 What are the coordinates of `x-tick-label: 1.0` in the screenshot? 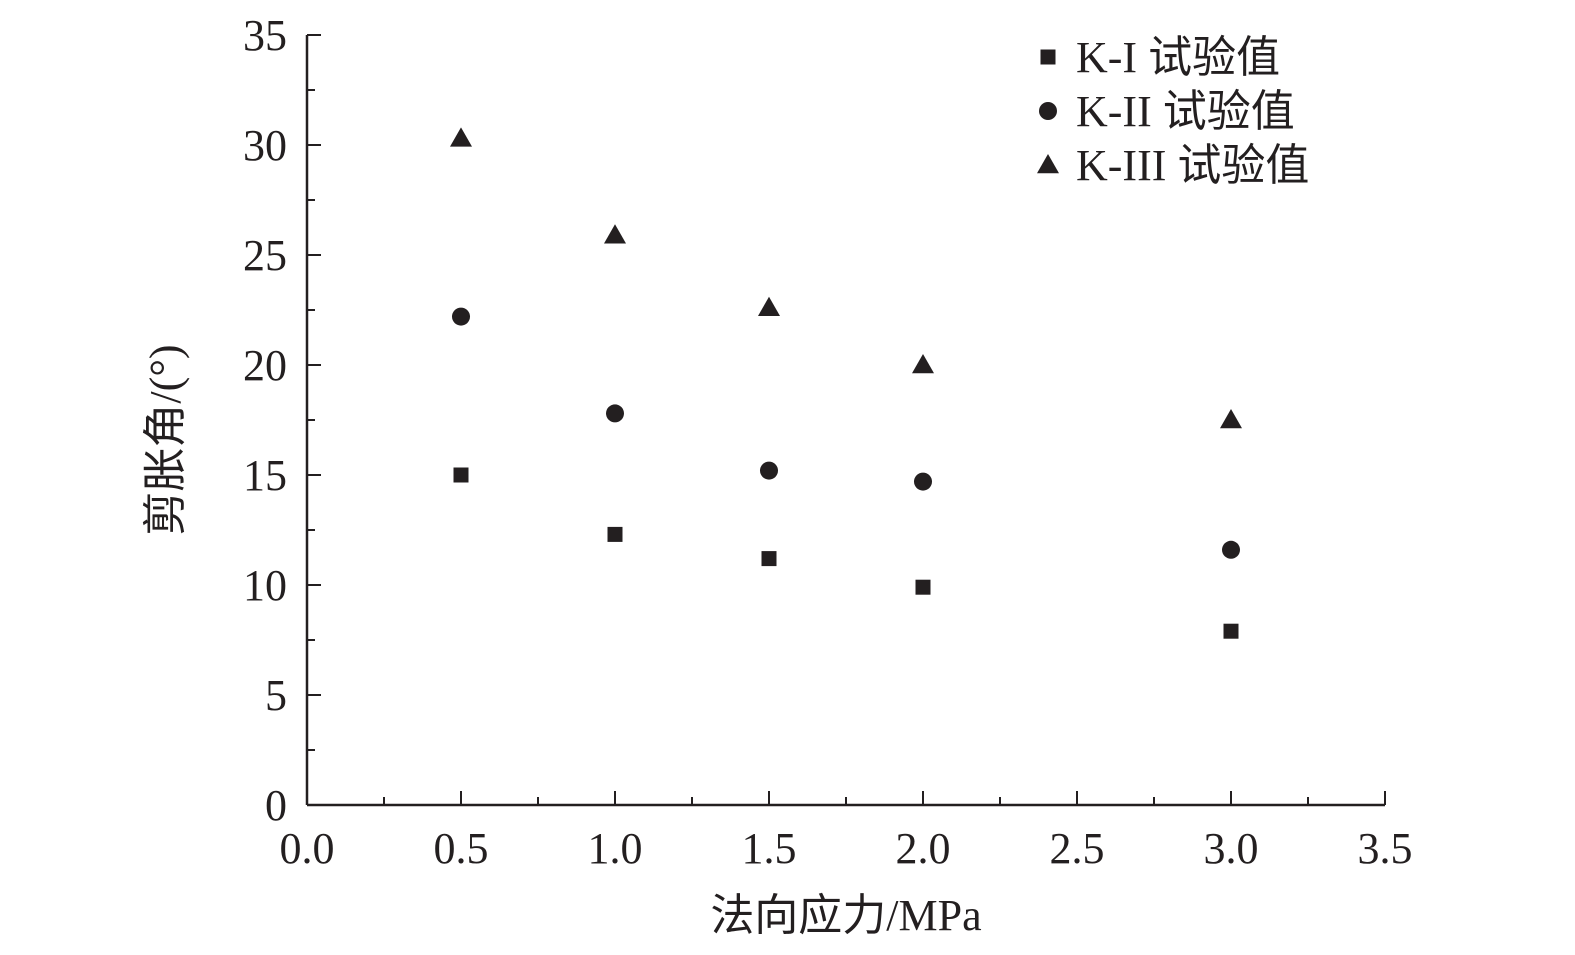 It's located at (615, 848).